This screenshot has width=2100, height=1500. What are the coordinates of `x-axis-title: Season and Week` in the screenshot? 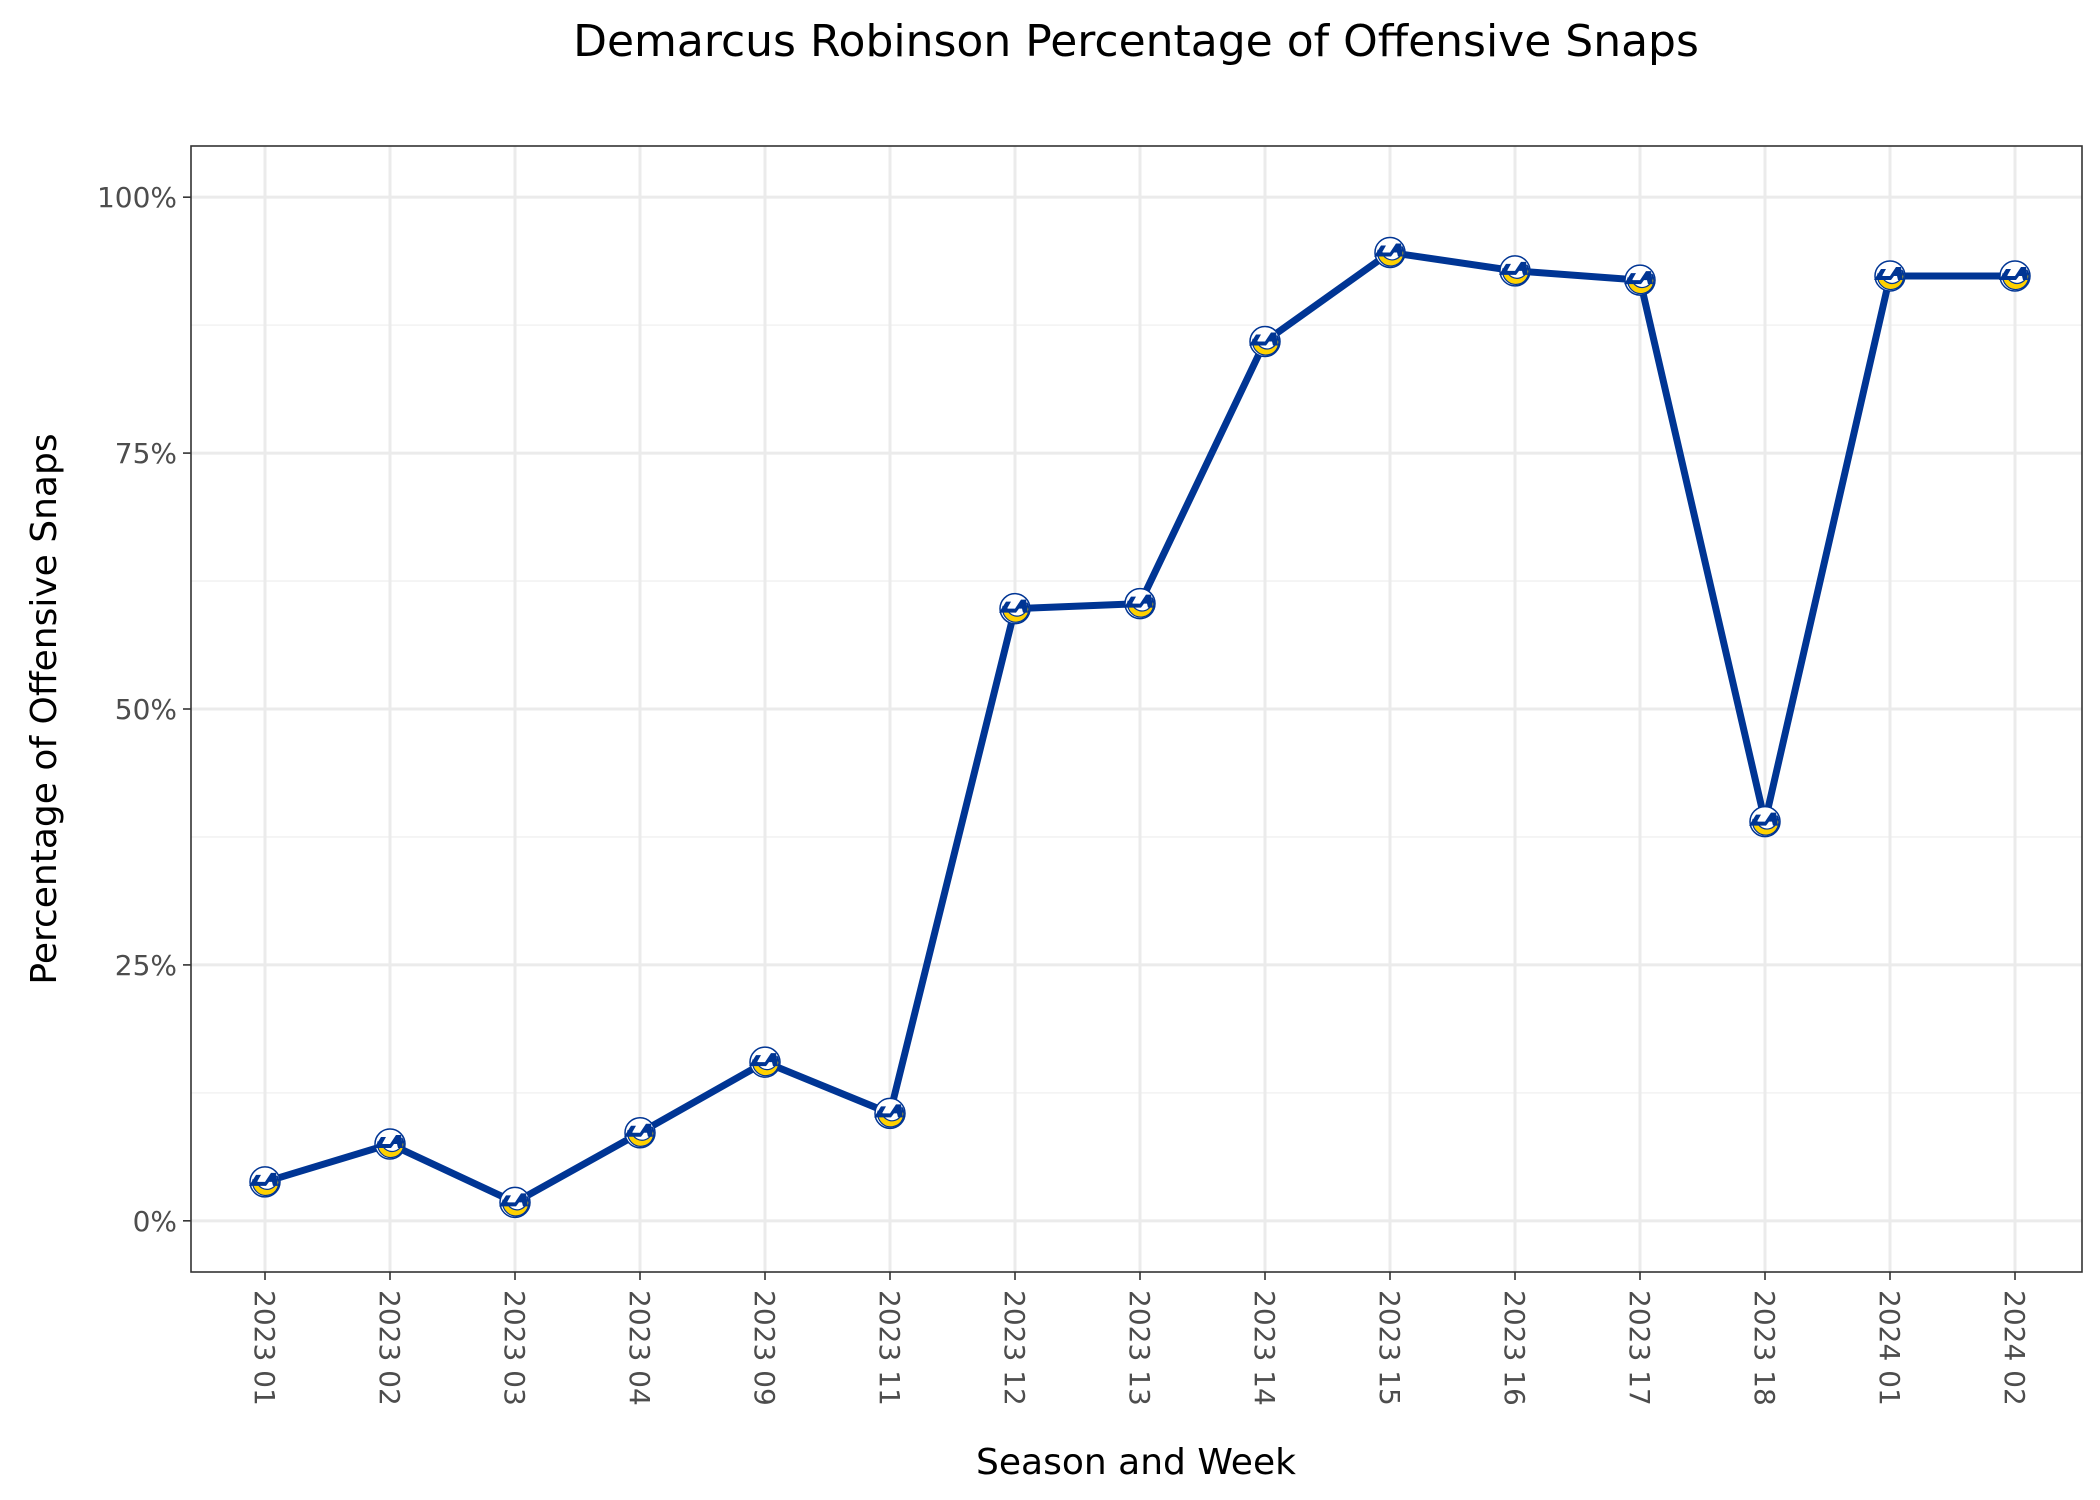 It's located at (1136, 1462).